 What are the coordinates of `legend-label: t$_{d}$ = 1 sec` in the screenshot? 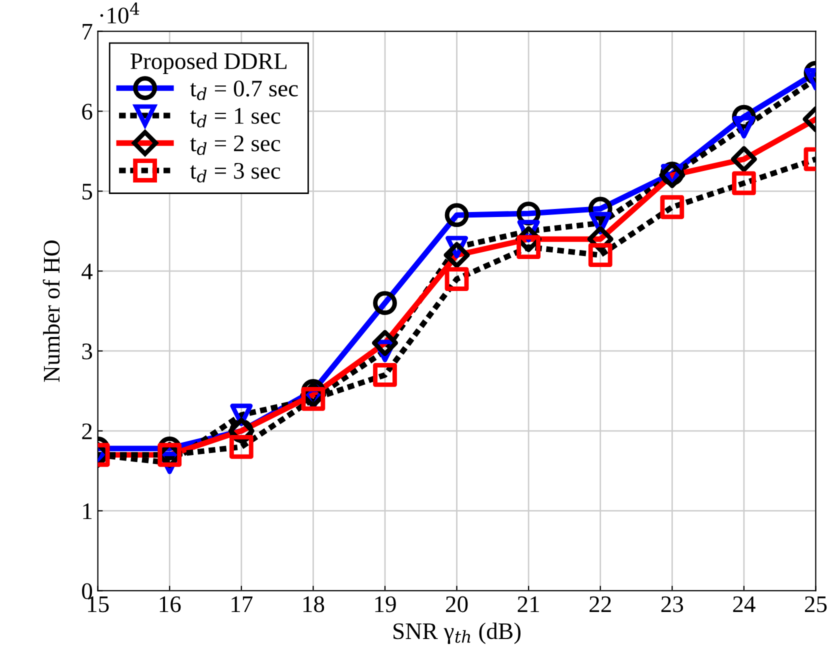 It's located at (235, 118).